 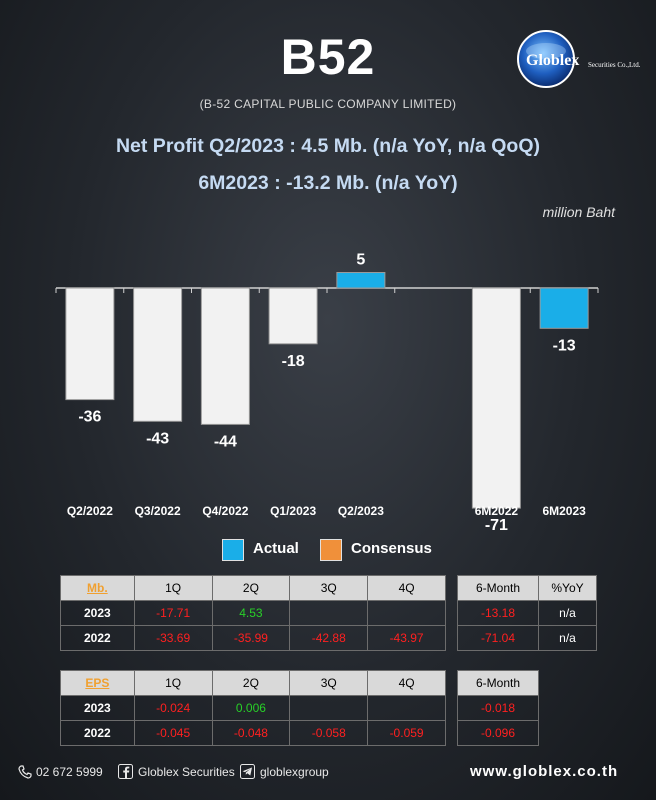 I want to click on bar-q2-2023, so click(x=361, y=280).